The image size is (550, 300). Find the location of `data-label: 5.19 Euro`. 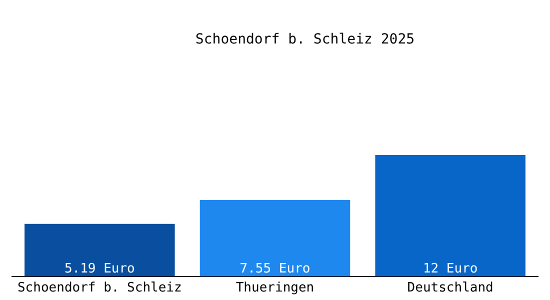

data-label: 5.19 Euro is located at coordinates (99, 268).